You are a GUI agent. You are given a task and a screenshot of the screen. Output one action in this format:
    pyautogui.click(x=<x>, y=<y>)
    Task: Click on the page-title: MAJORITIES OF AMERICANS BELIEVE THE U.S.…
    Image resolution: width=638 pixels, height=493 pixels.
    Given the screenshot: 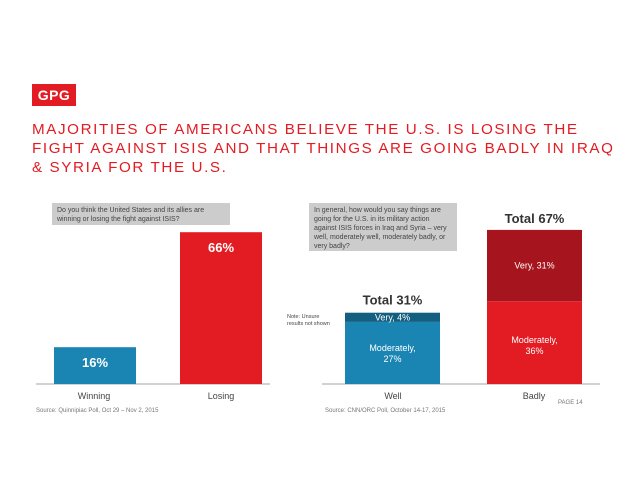 What is the action you would take?
    pyautogui.click(x=323, y=148)
    